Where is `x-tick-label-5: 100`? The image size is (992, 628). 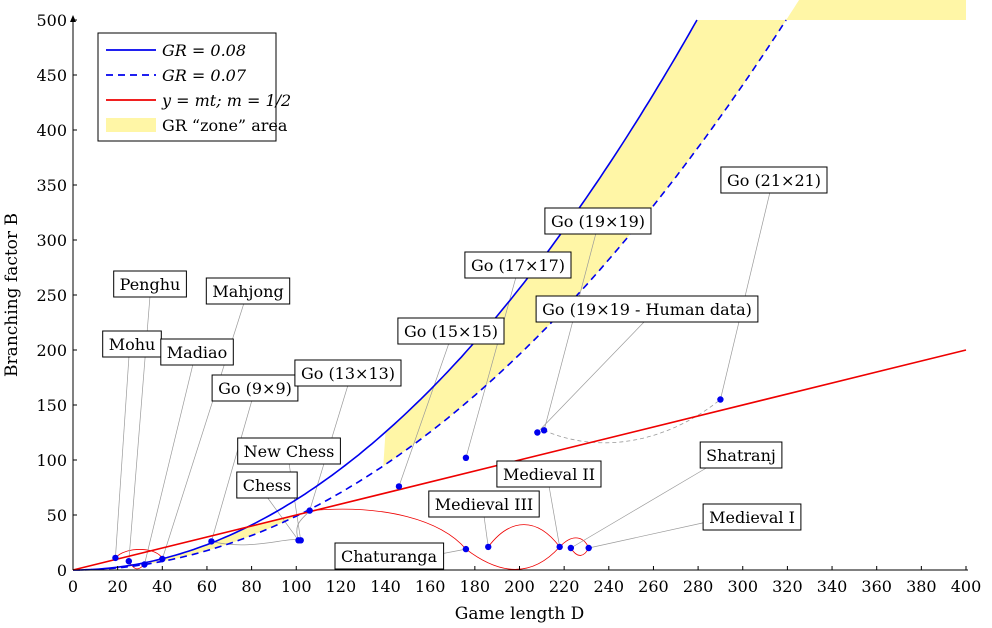
x-tick-label-5: 100 is located at coordinates (296, 586).